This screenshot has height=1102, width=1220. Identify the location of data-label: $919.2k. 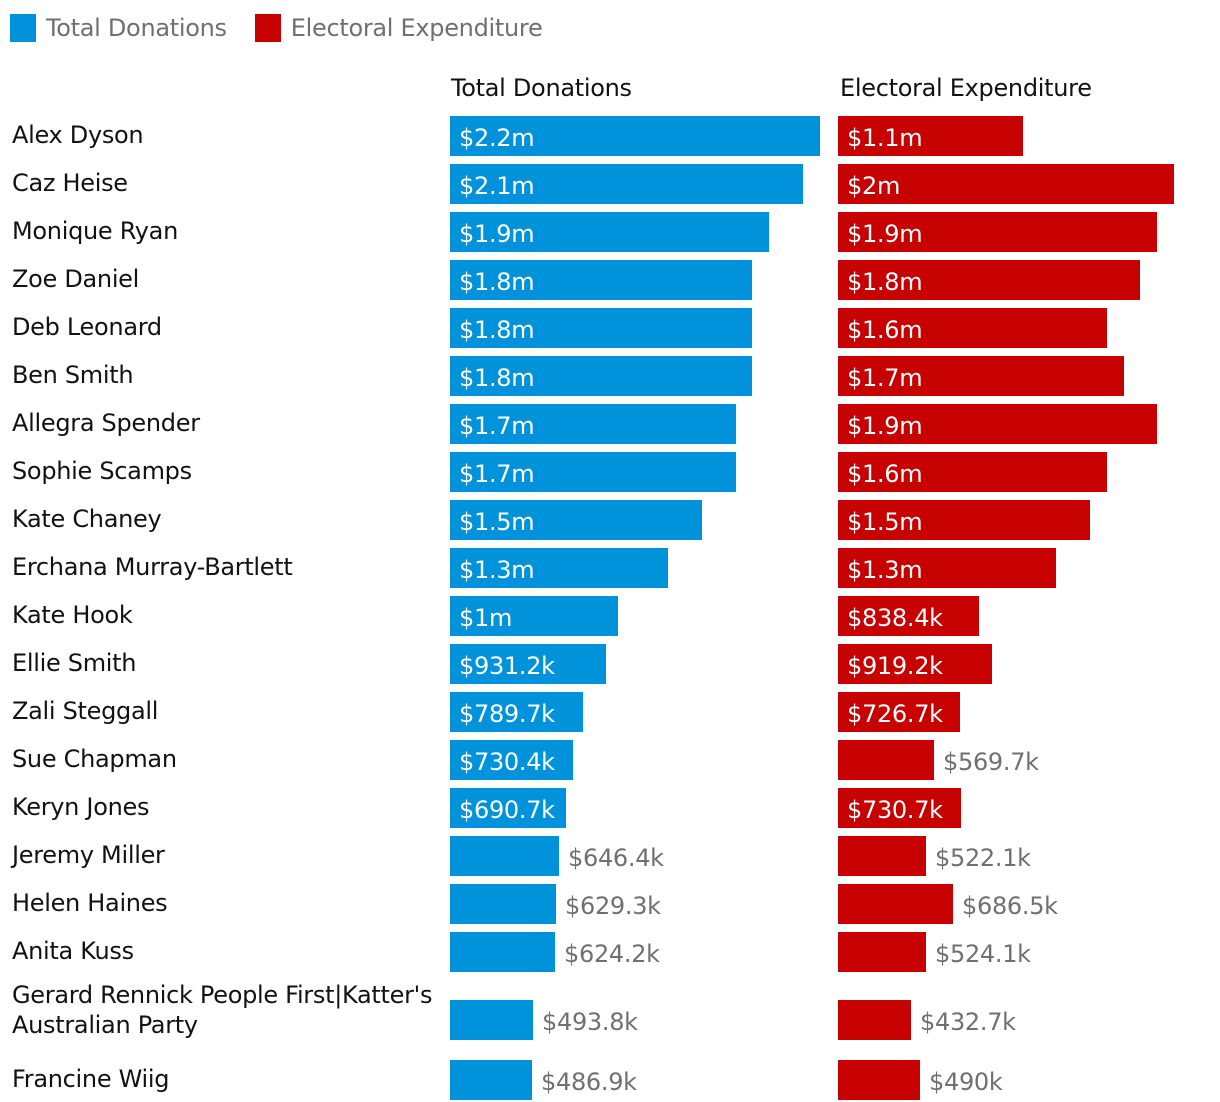
(895, 666).